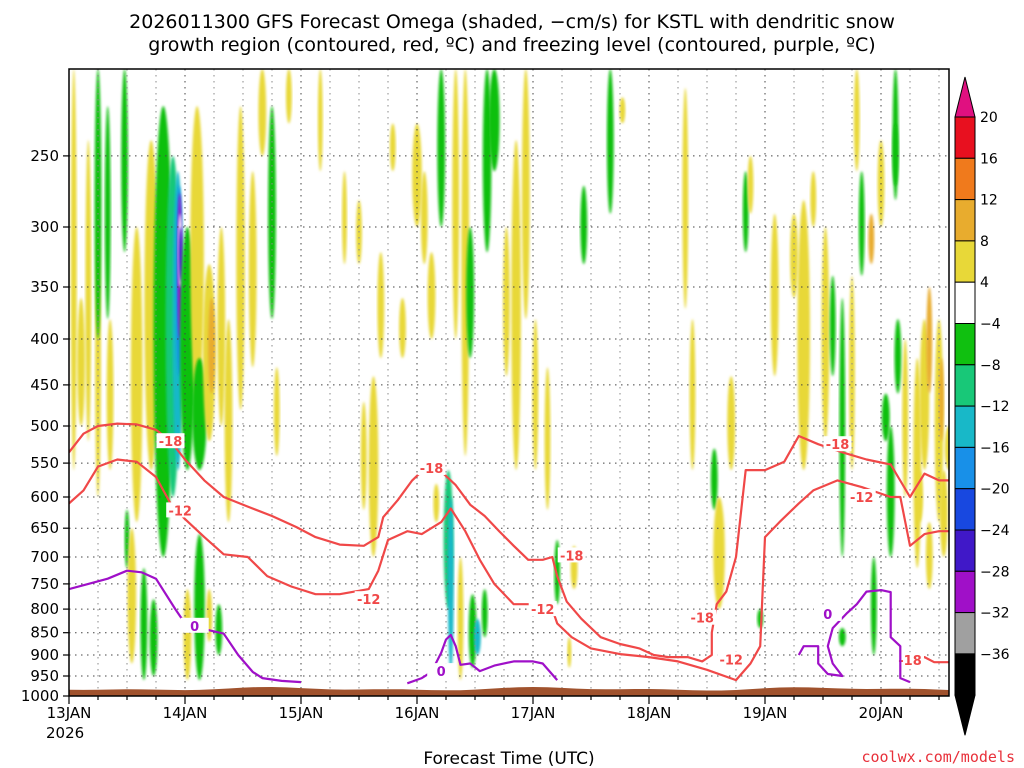 This screenshot has height=768, width=1024. Describe the element at coordinates (44, 557) in the screenshot. I see `y-tick-label: 700` at that location.